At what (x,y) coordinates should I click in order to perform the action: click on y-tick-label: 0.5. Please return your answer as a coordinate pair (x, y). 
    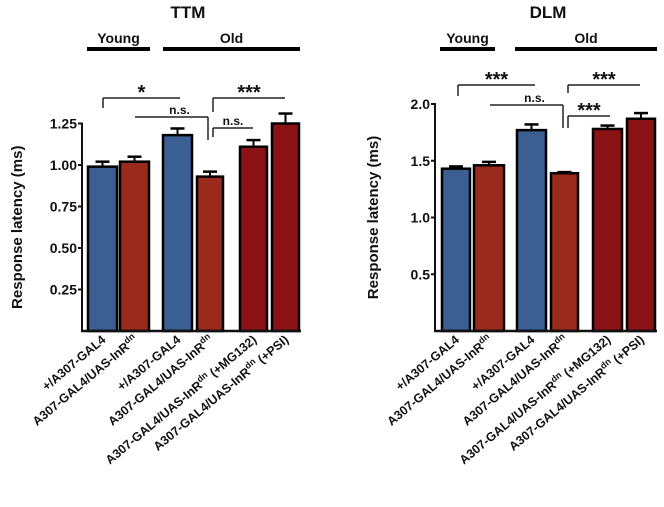
    Looking at the image, I should click on (421, 274).